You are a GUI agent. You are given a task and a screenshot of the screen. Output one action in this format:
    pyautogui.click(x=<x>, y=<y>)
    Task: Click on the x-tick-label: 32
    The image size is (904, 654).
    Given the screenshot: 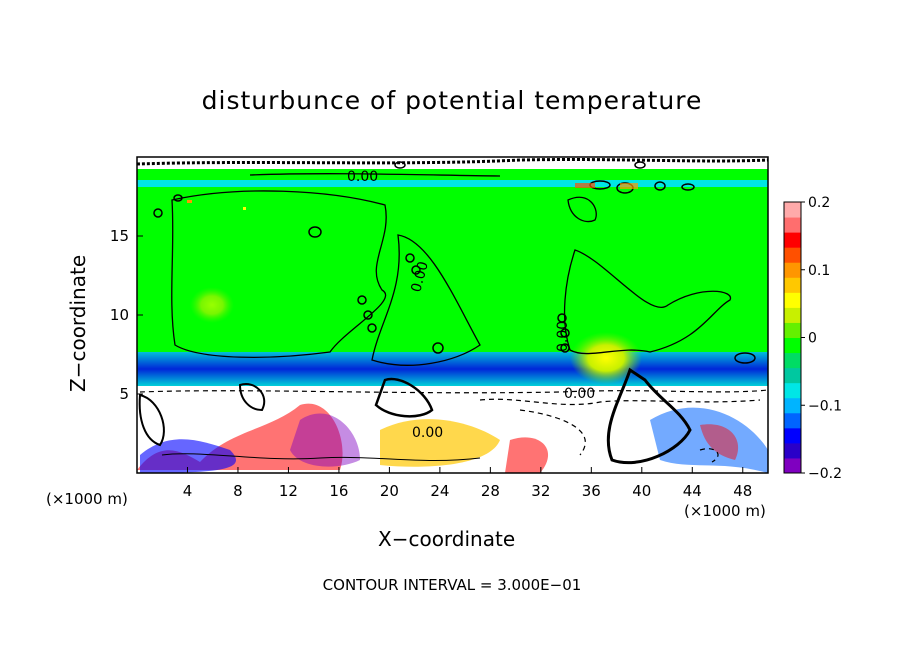 What is the action you would take?
    pyautogui.click(x=540, y=491)
    